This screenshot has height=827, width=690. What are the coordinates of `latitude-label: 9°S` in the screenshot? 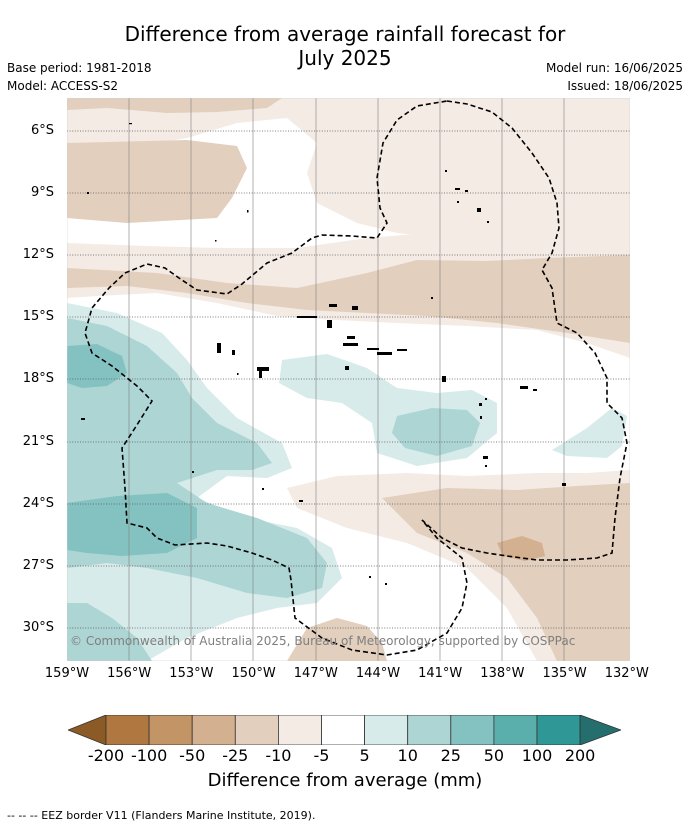 It's located at (42, 192).